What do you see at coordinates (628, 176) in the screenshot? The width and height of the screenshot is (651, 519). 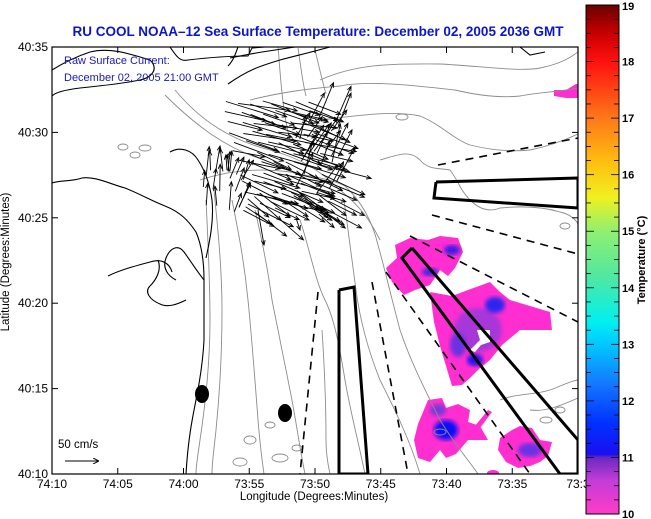 I see `colorbar-tick-label: 16` at bounding box center [628, 176].